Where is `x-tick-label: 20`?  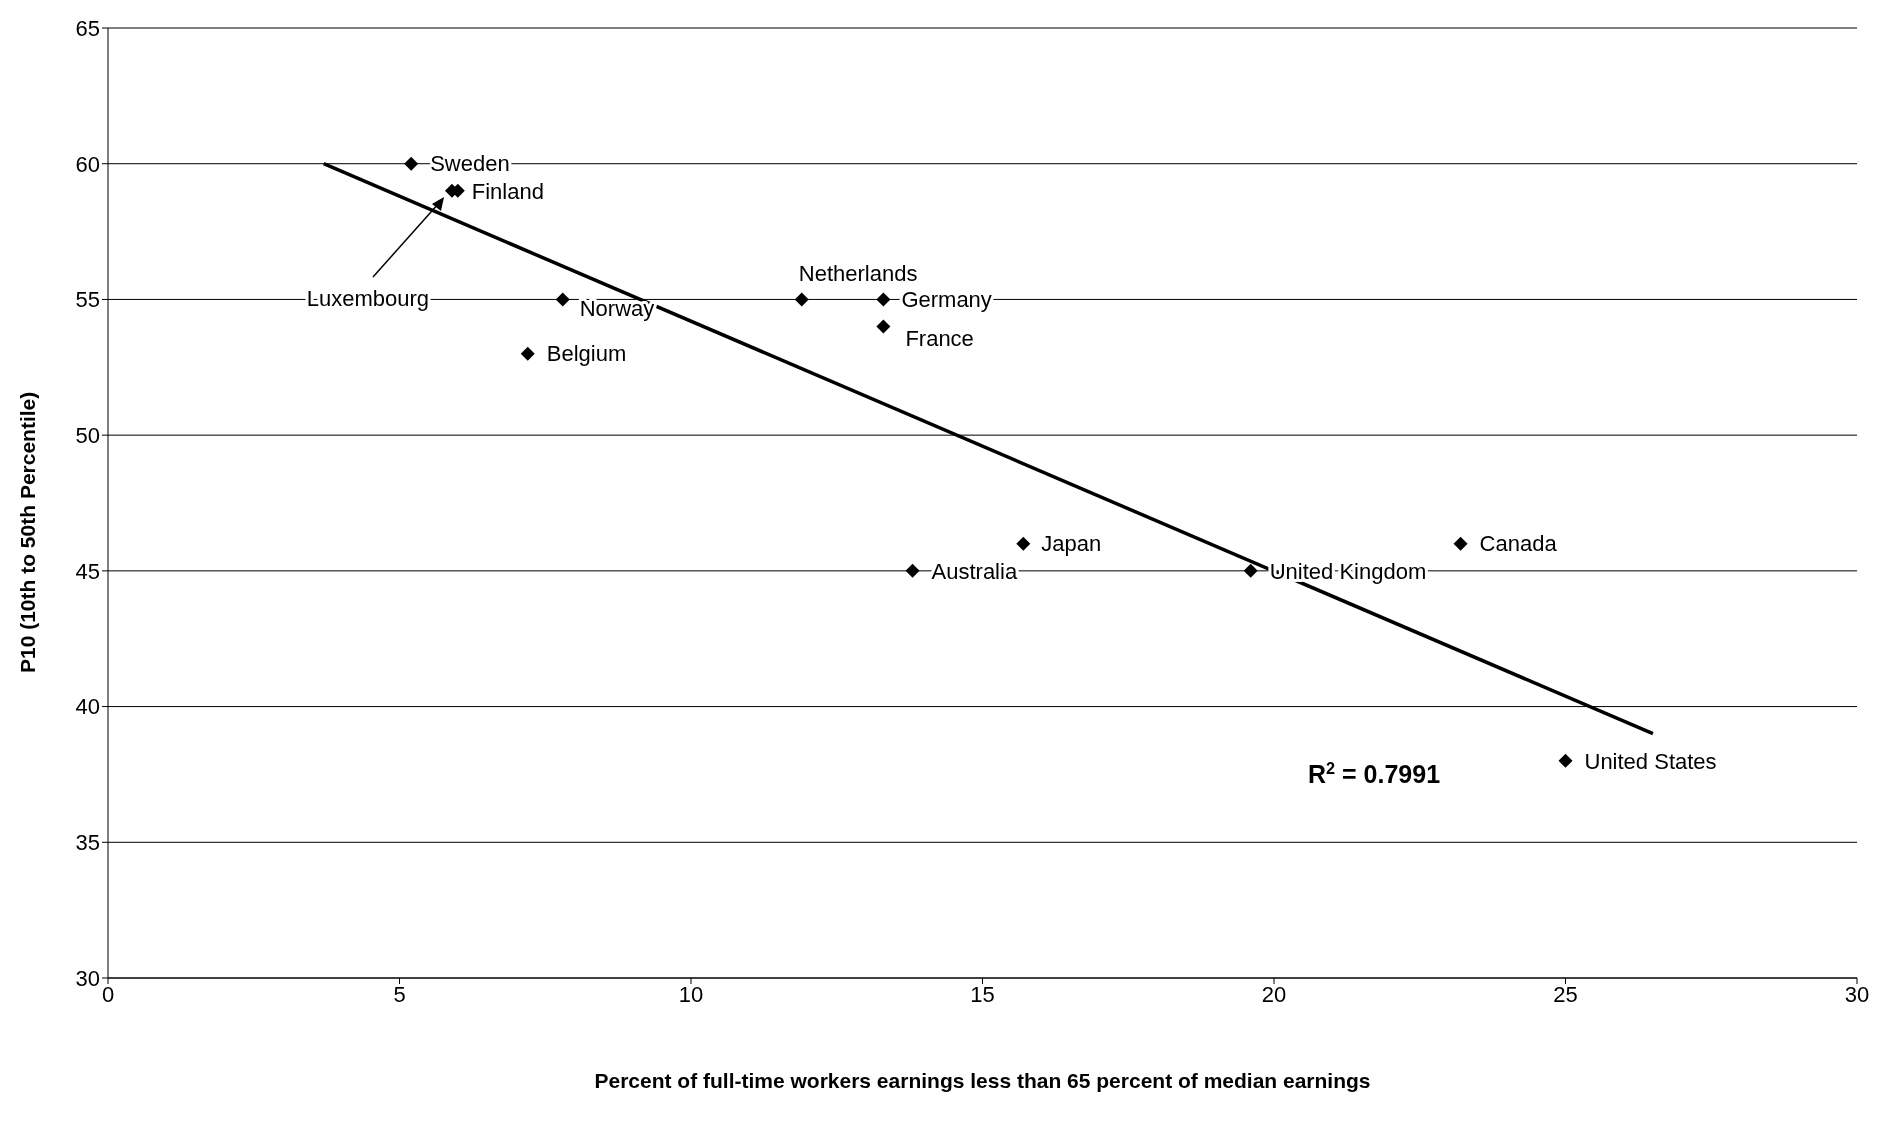
x-tick-label: 20 is located at coordinates (1274, 994).